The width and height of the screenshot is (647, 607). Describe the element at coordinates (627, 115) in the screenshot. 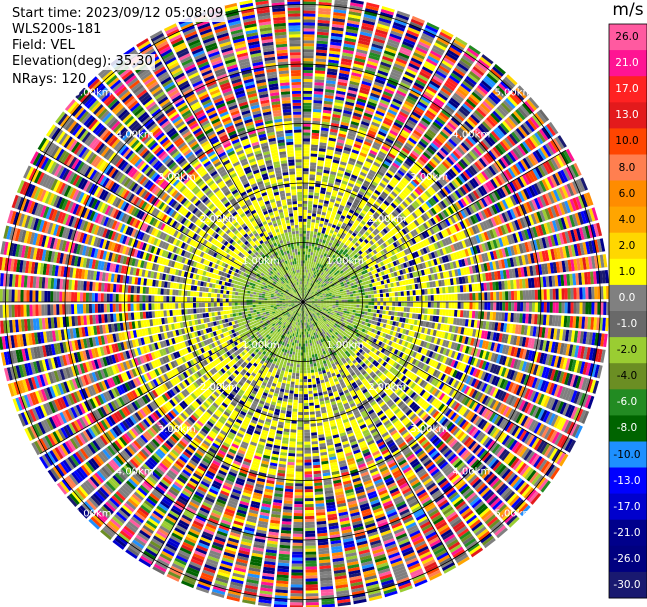

I see `colorbar-tick-label: 13.0` at that location.